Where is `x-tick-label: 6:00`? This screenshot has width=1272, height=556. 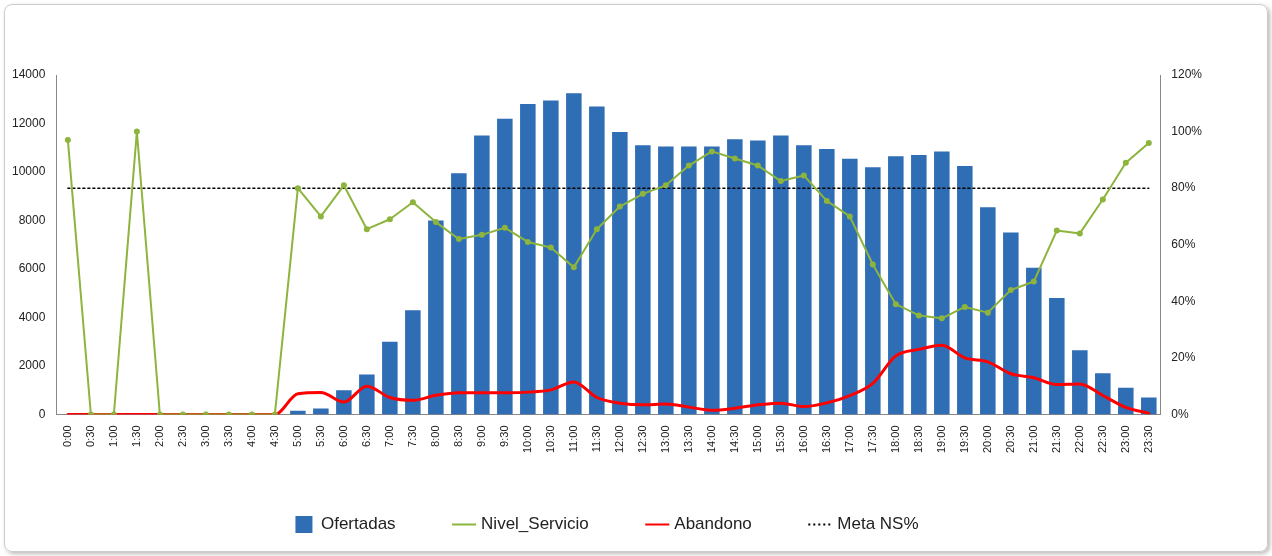 x-tick-label: 6:00 is located at coordinates (342, 436).